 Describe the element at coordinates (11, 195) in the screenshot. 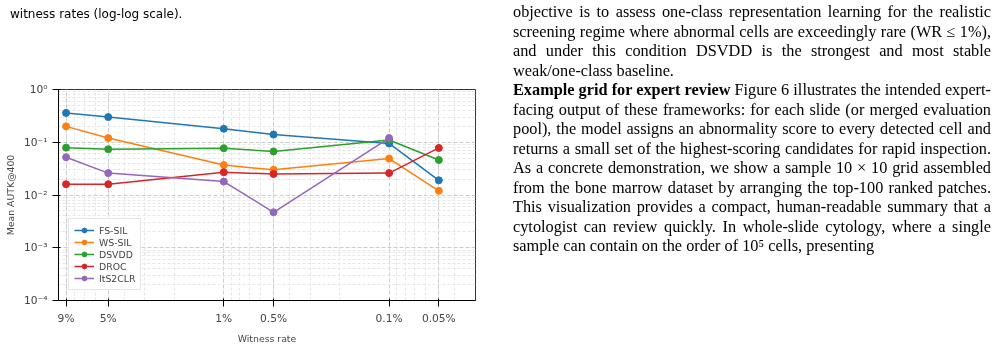

I see `y-axis-title: Mean AUTK@400` at that location.